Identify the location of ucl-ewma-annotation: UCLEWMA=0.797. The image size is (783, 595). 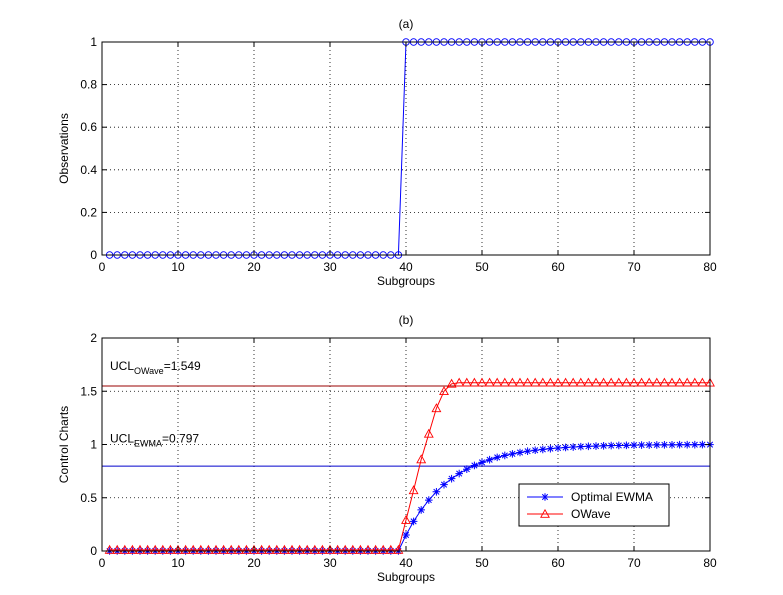
(154, 440).